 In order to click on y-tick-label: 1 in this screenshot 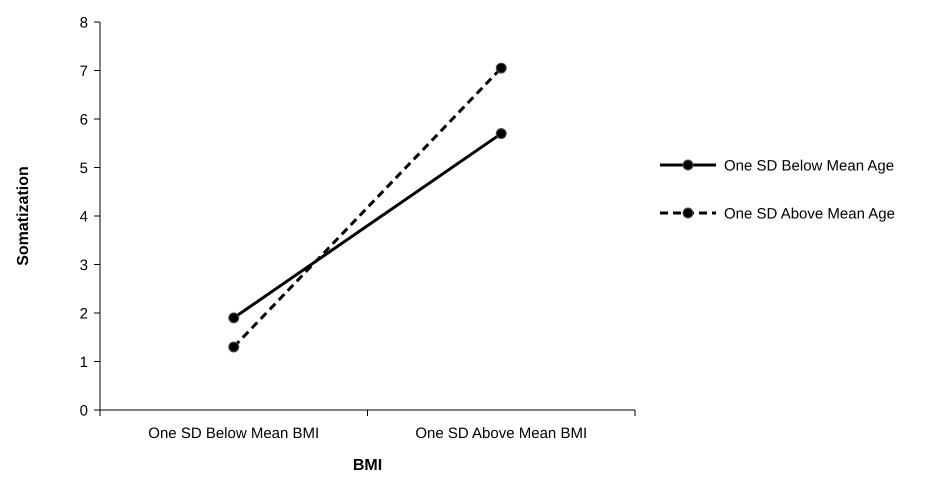, I will do `click(84, 362)`.